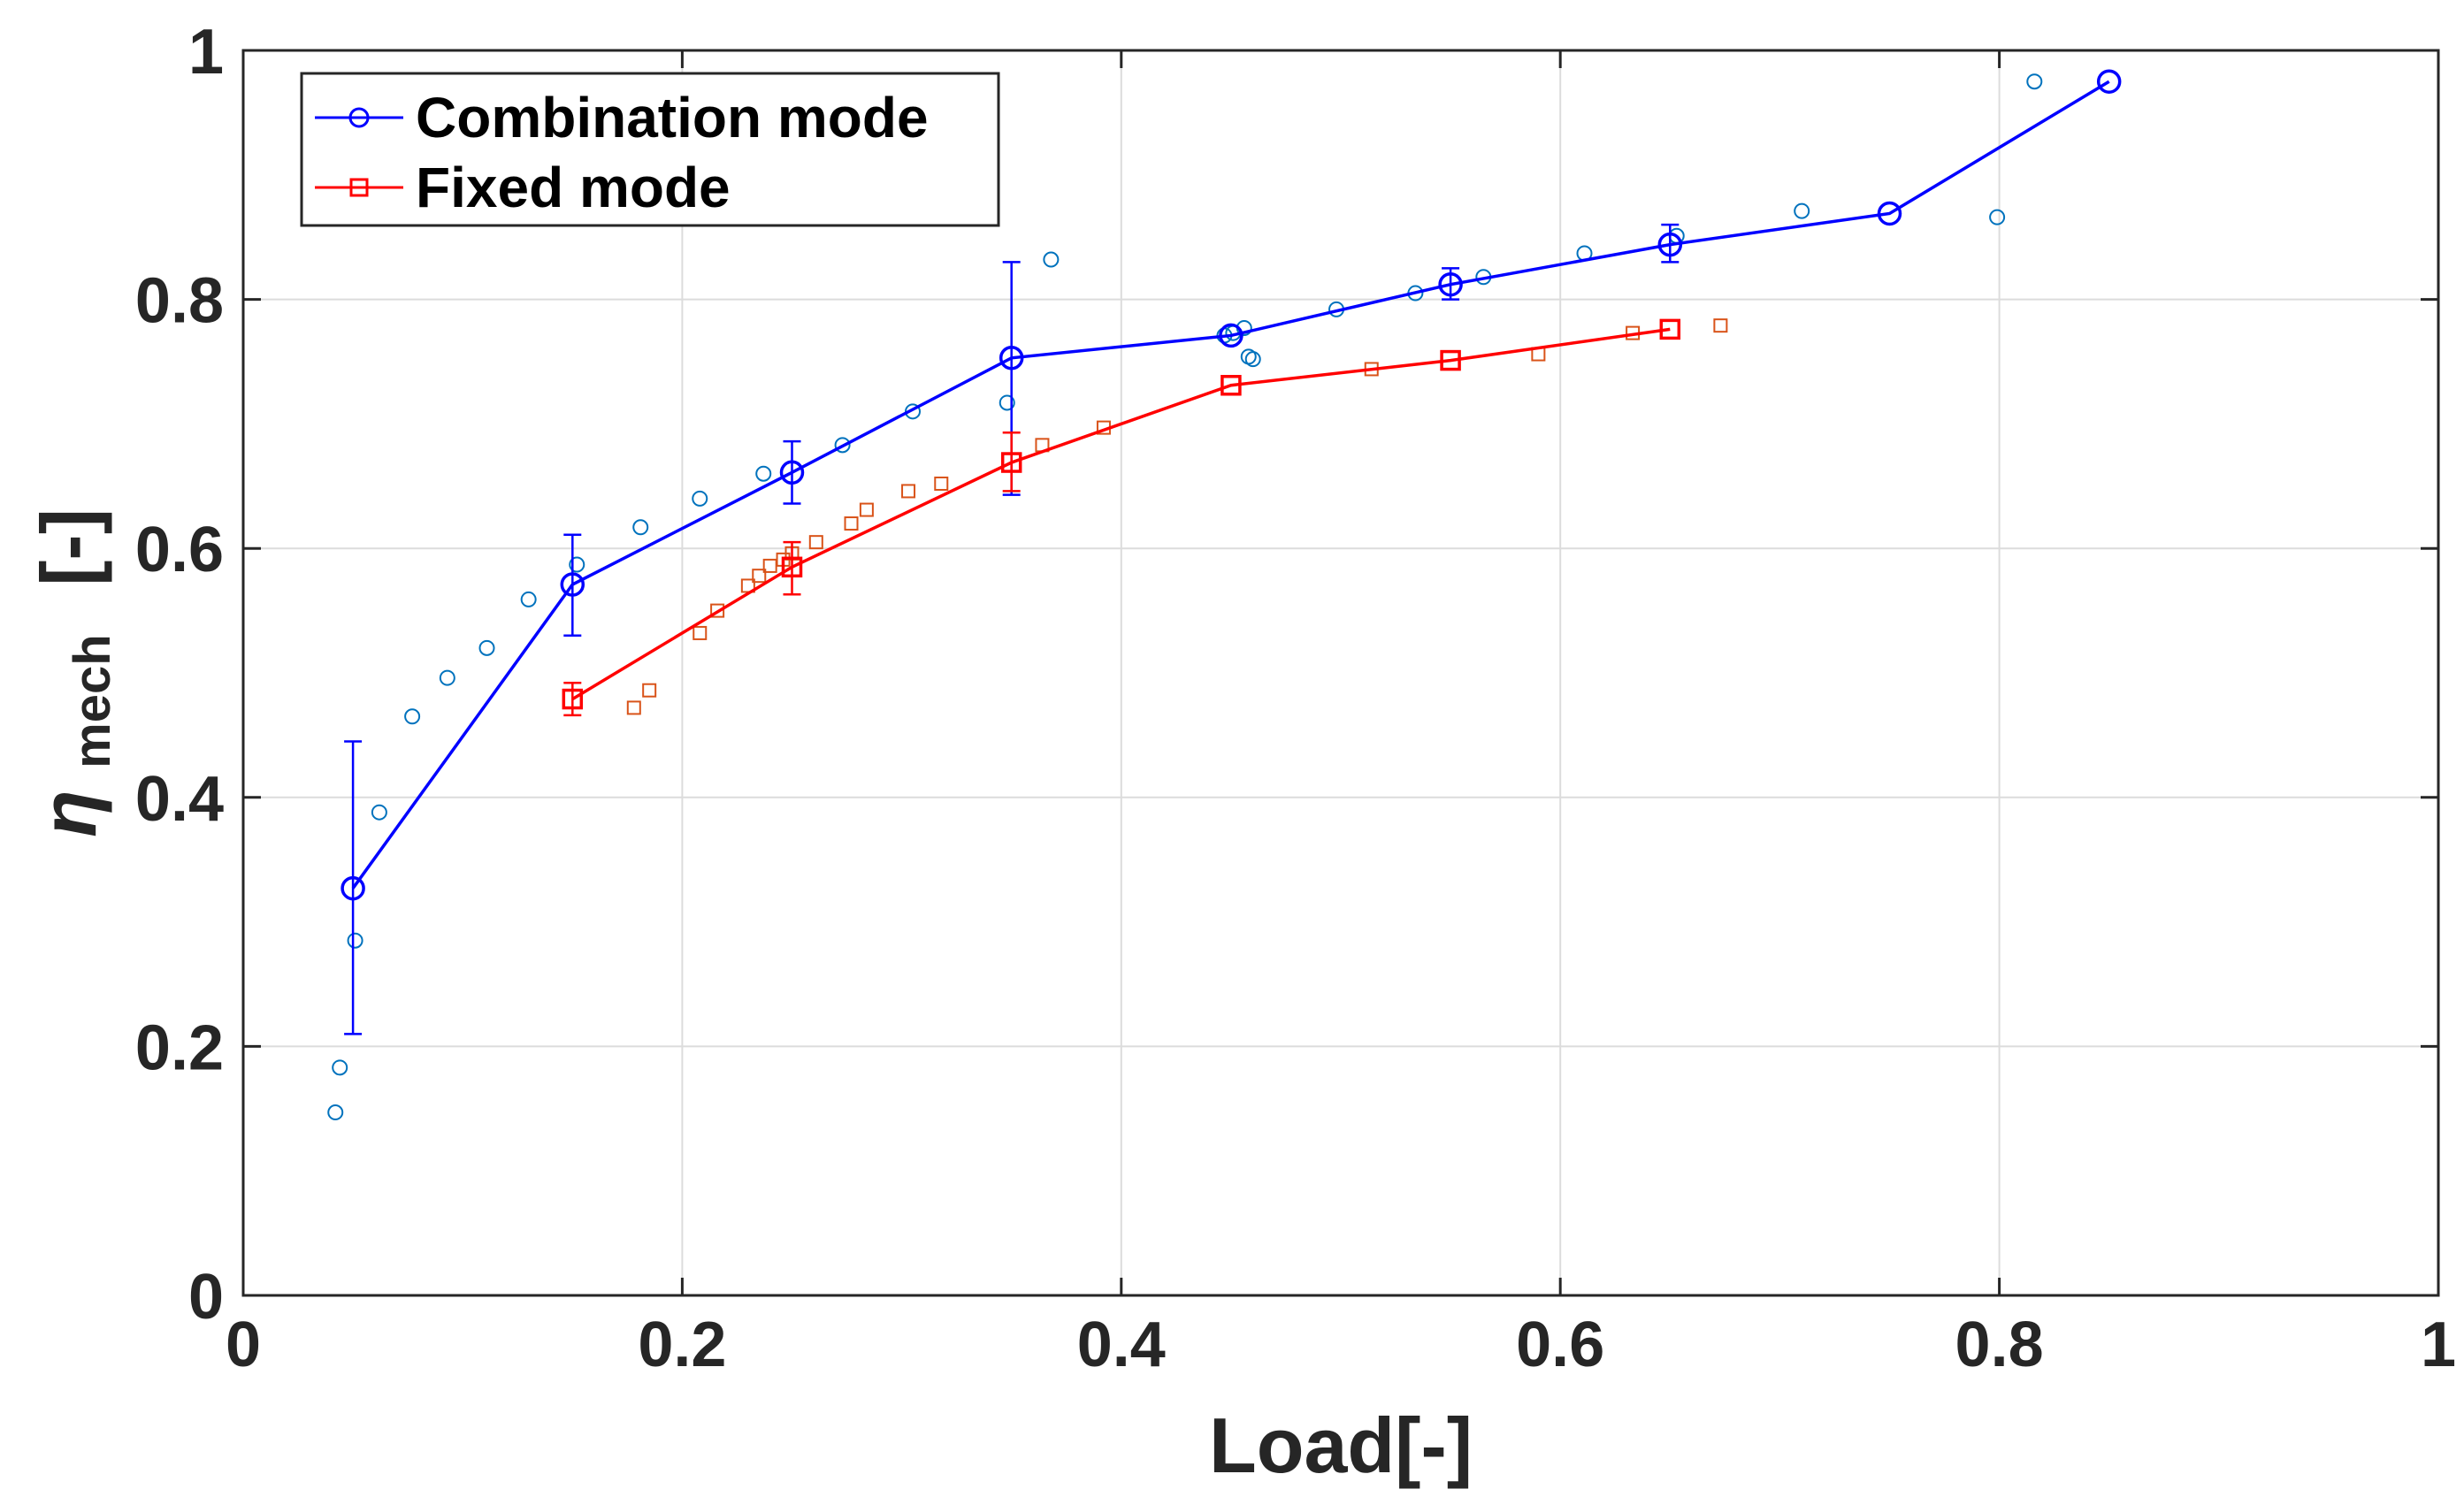 The image size is (2464, 1497). I want to click on x-tick-label: 0.2, so click(682, 1345).